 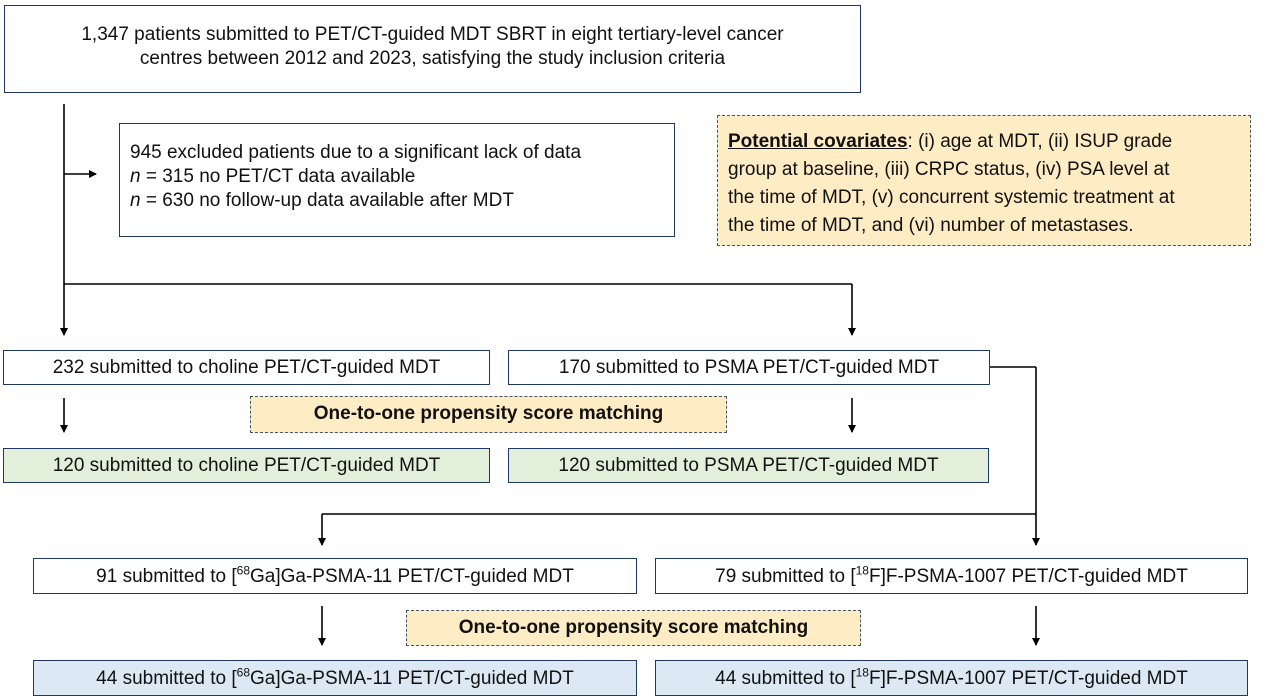 I want to click on psma-label: 170 submitted to PSMA PET/CT-guided MDT, so click(x=749, y=367).